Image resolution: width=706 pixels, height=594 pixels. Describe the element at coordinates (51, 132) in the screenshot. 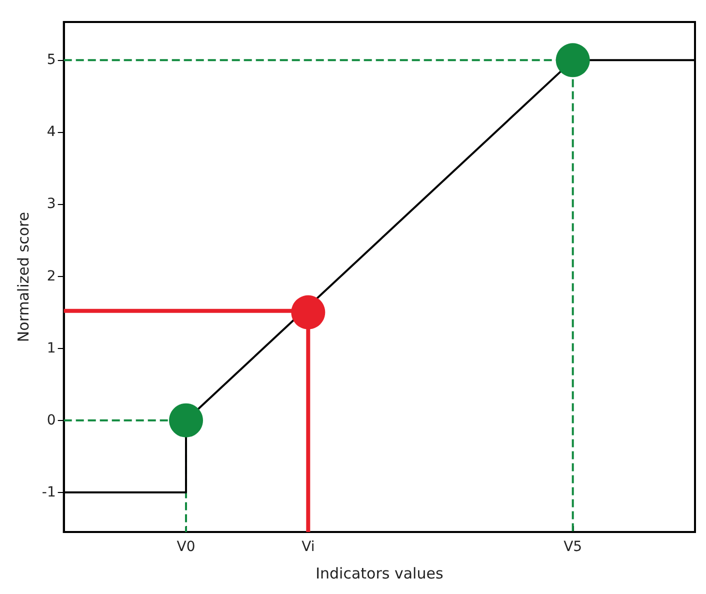

I see `y-tick-label: 4` at that location.